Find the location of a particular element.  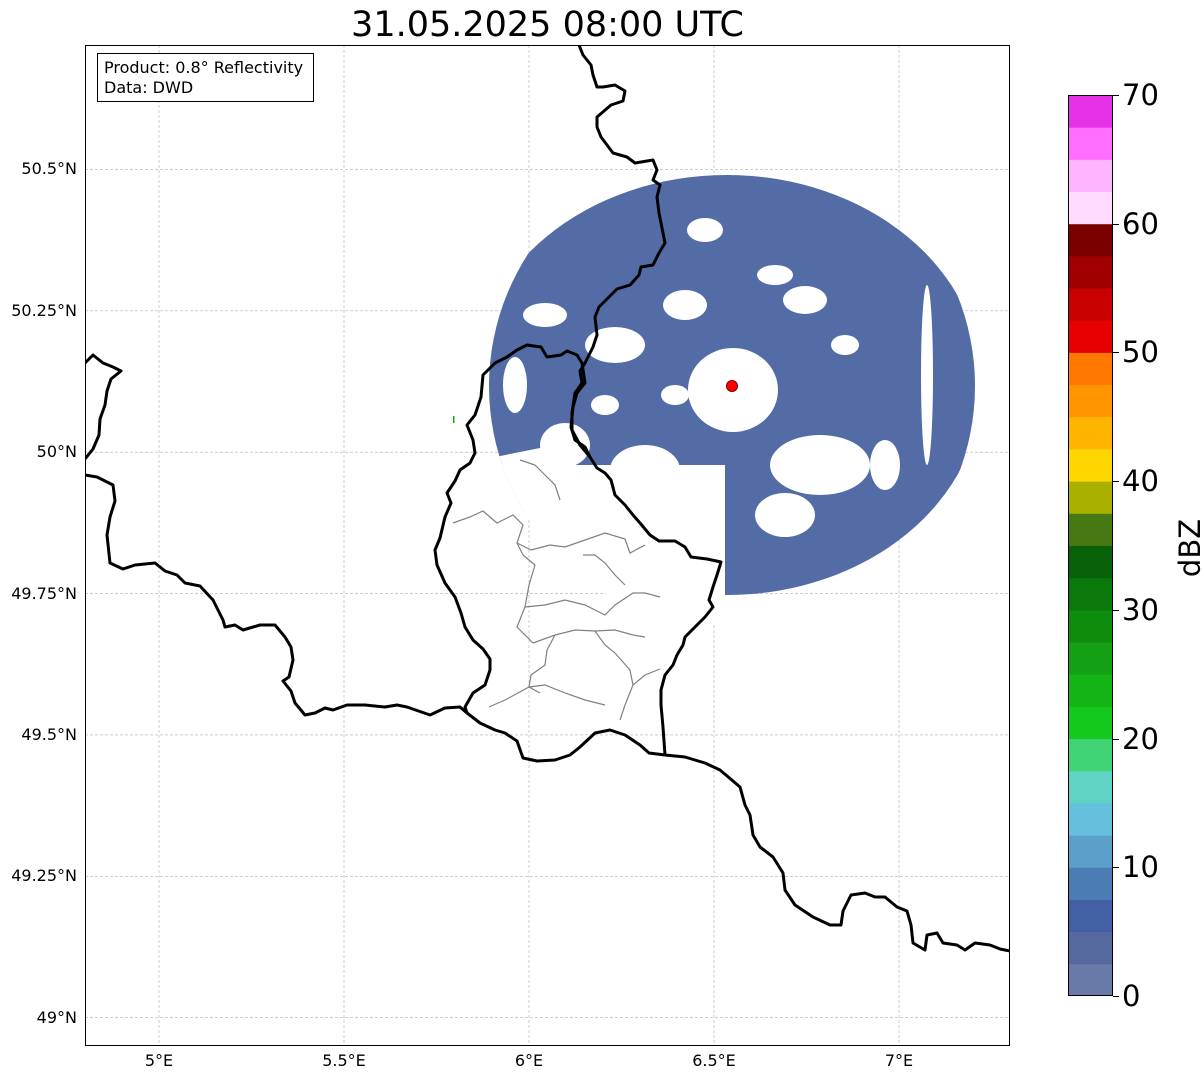

lon-tick-label: 6.5°E is located at coordinates (714, 1060).